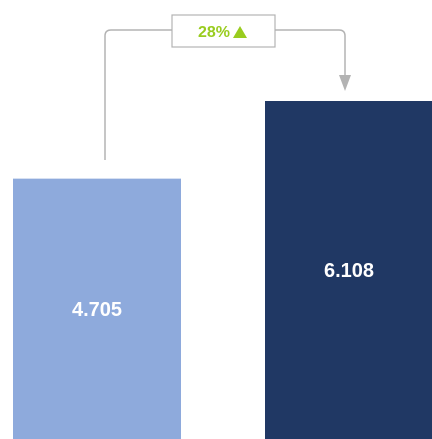 This screenshot has width=432, height=439. I want to click on up-triangle-icon, so click(240, 32).